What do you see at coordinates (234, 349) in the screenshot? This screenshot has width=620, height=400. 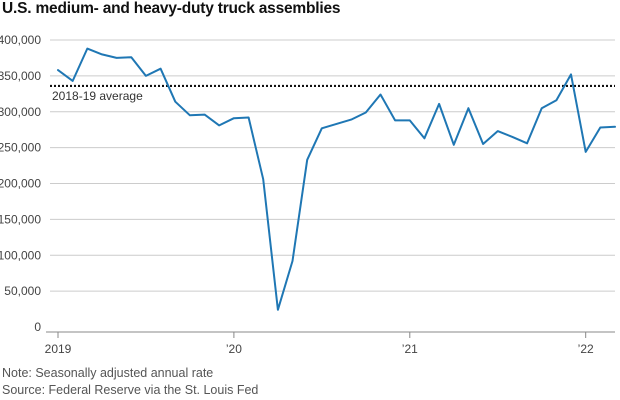 I see `x-tick-label: ’20` at bounding box center [234, 349].